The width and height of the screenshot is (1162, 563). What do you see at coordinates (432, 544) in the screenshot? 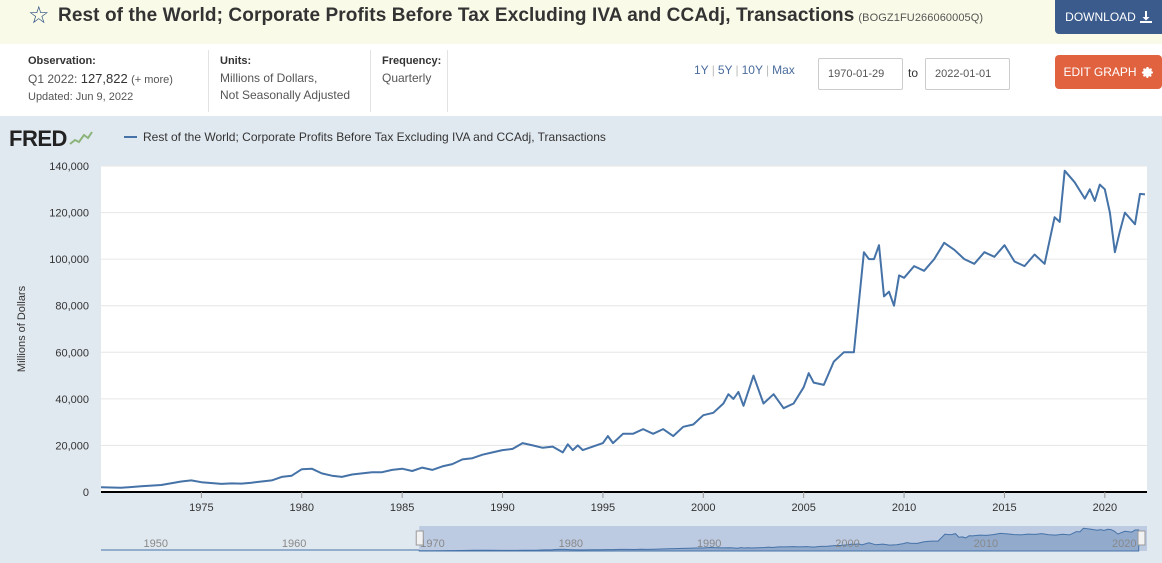
I see `navigator-tick-label: 1970` at bounding box center [432, 544].